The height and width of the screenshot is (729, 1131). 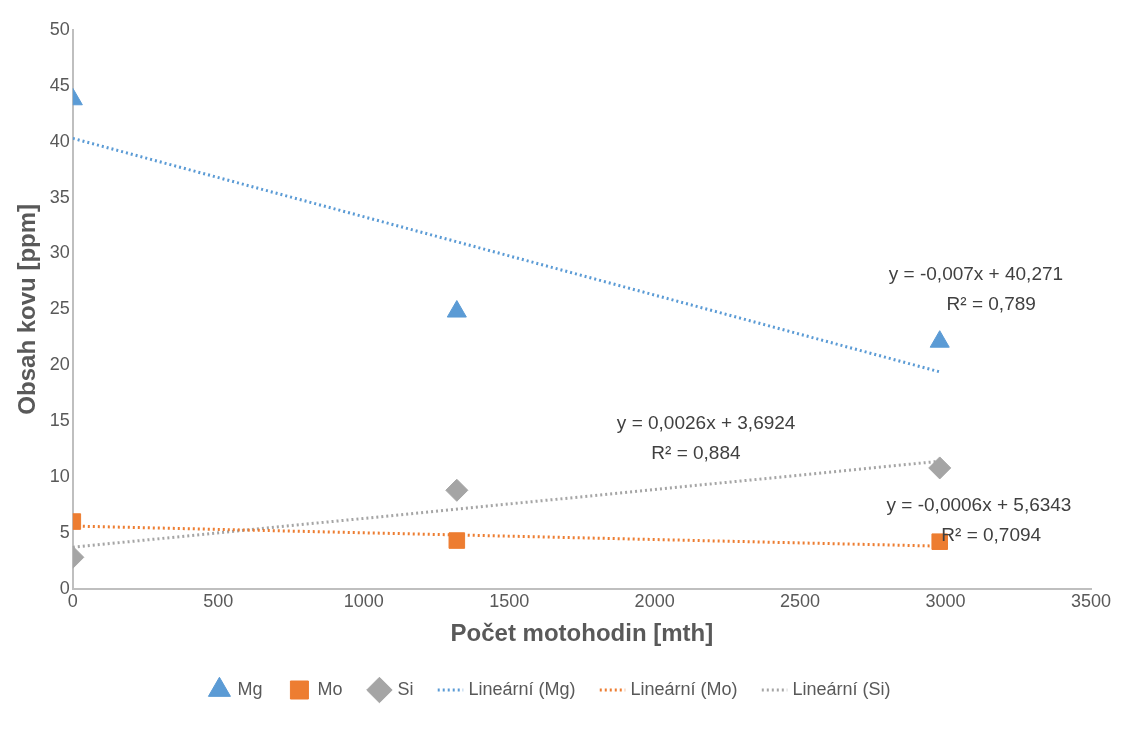 I want to click on x-tick-label: 1000, so click(x=363, y=601).